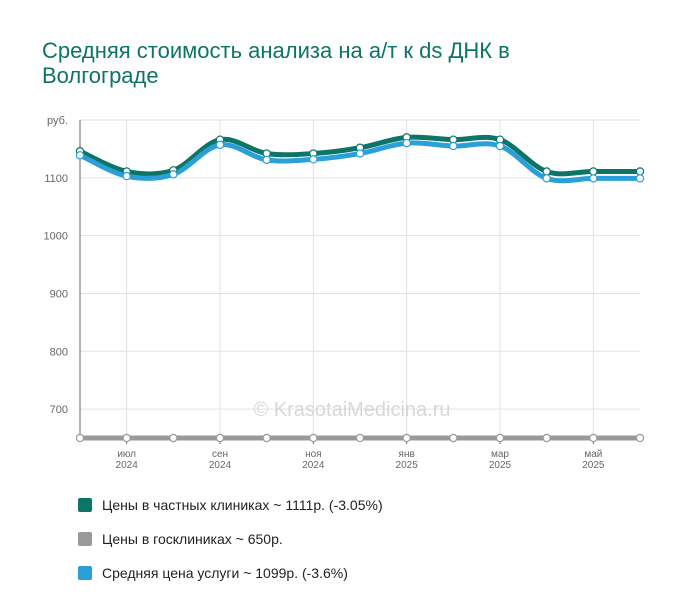 The height and width of the screenshot is (616, 700). What do you see at coordinates (351, 410) in the screenshot?
I see `watermark: © KrasotaiMedicina.ru` at bounding box center [351, 410].